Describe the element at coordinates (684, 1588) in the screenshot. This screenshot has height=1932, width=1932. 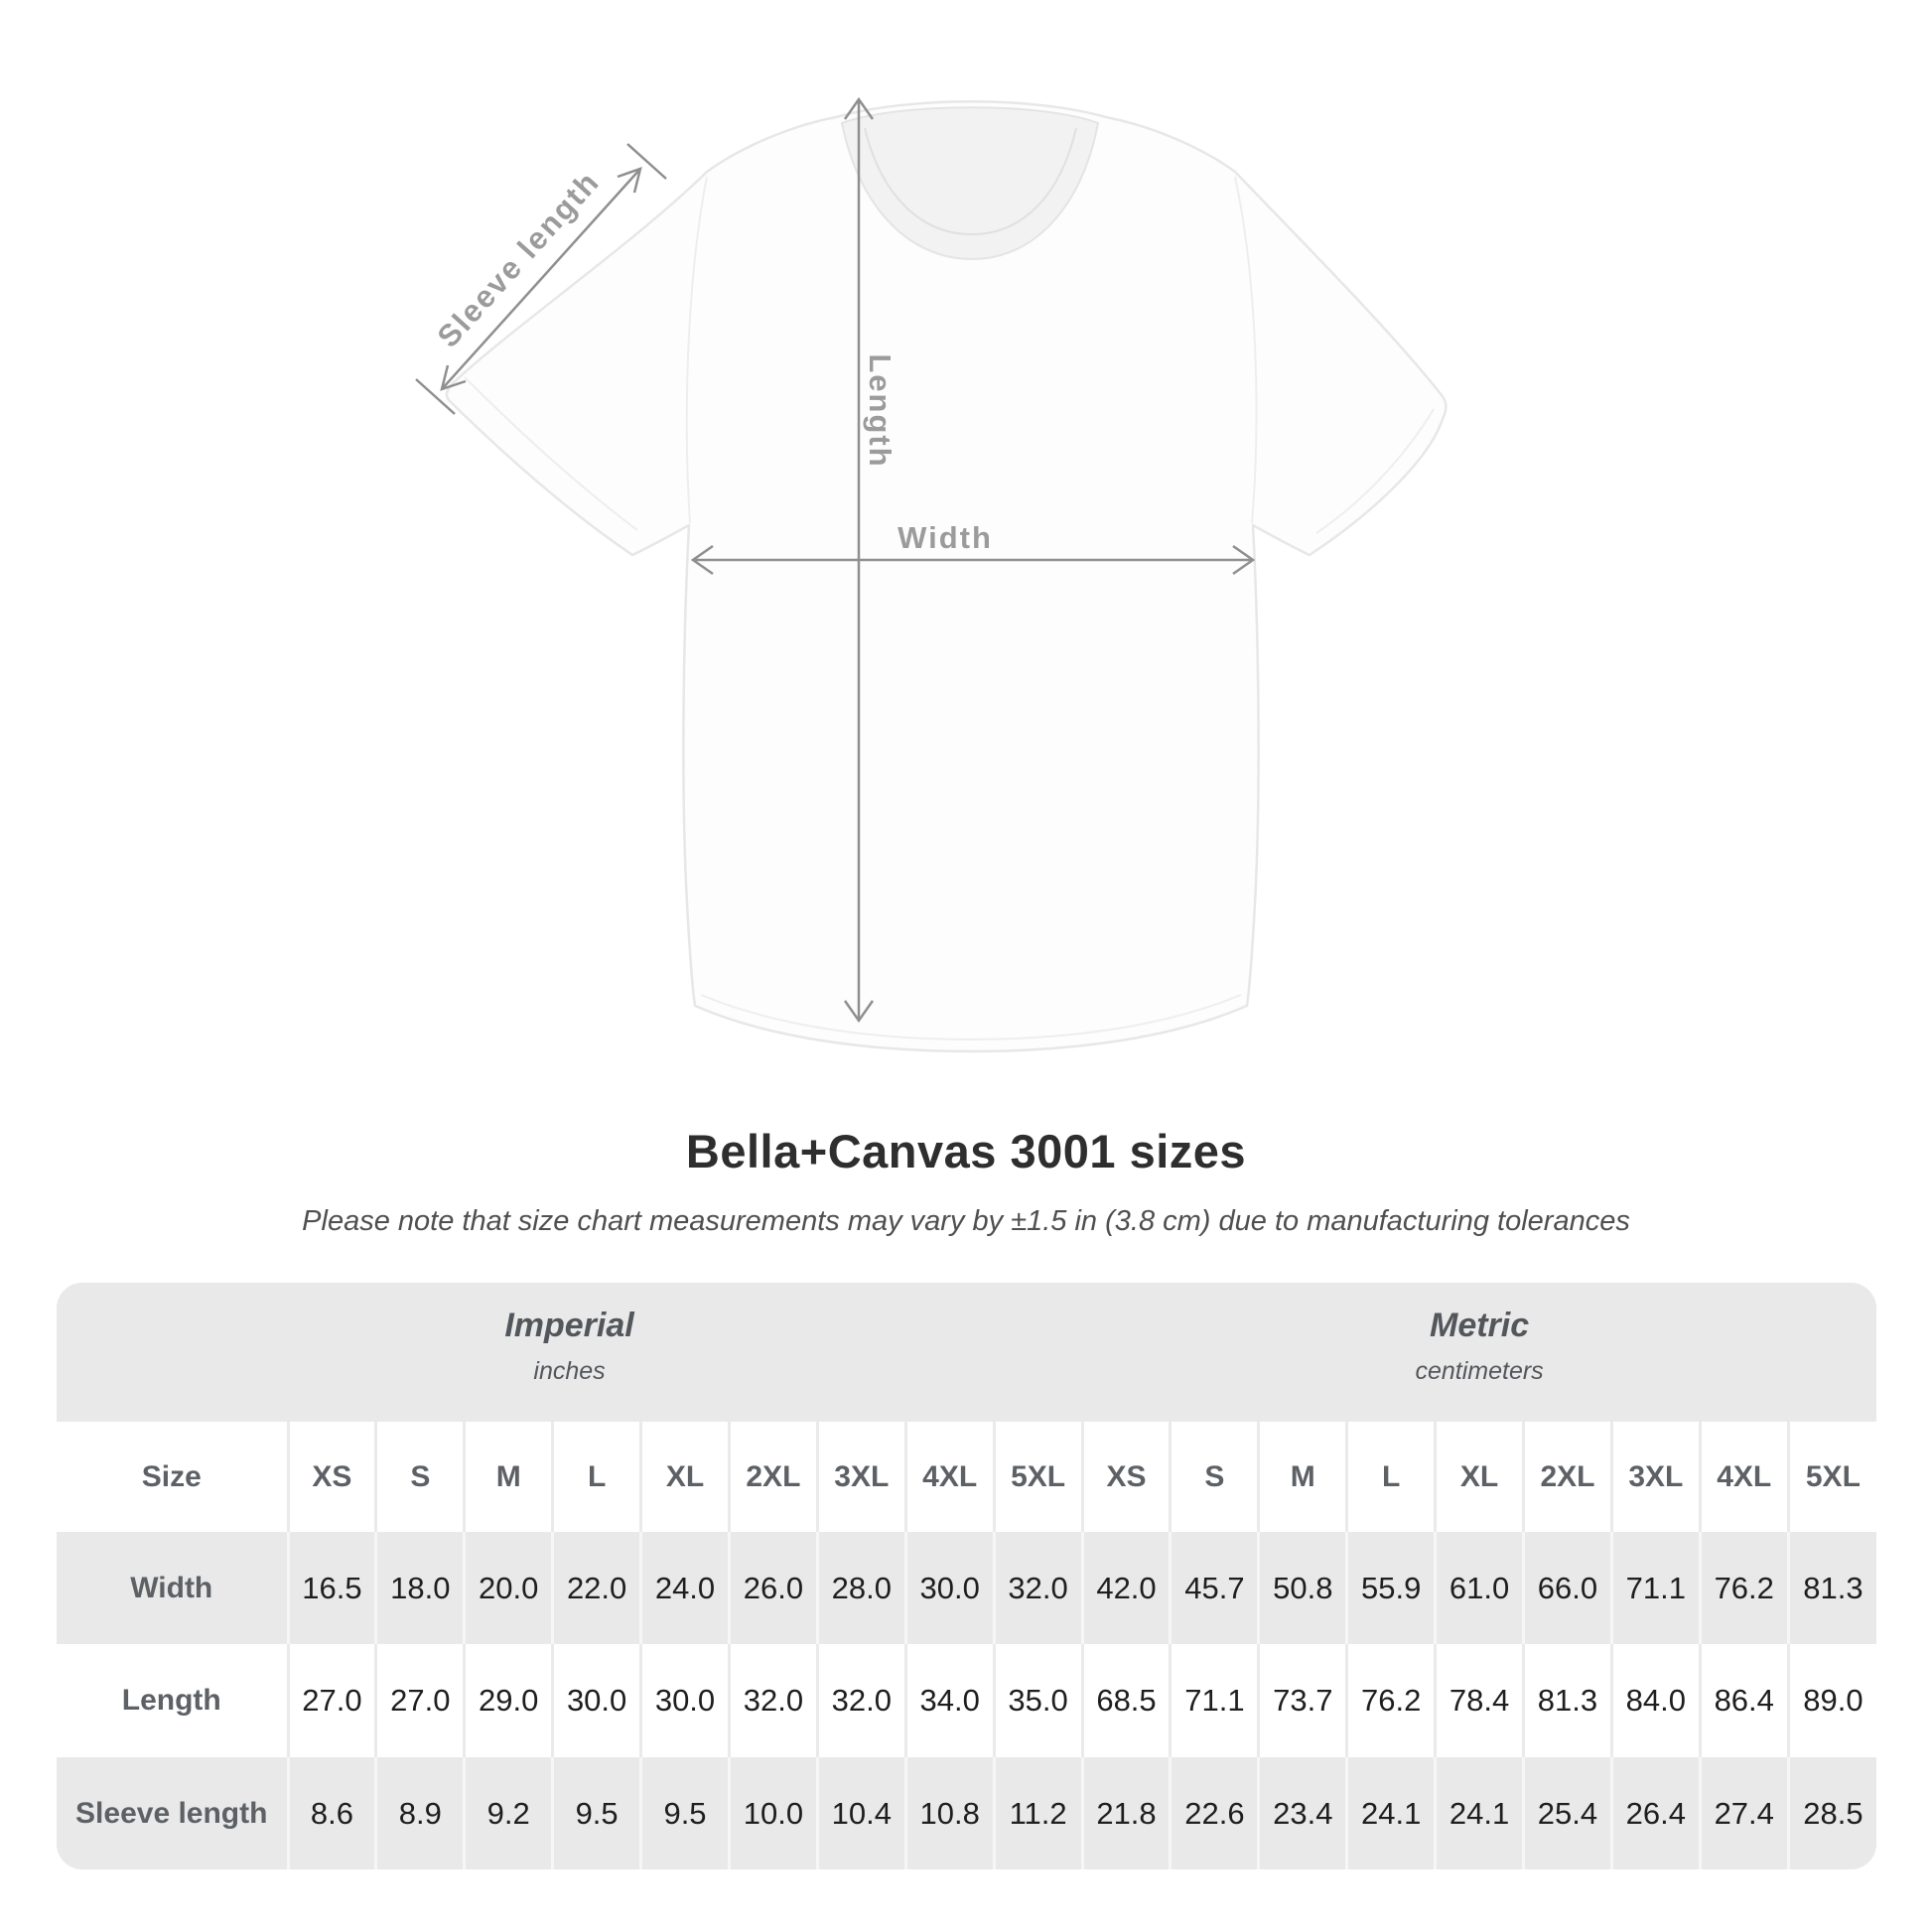
I see `measurement-value-cell: 24.0` at that location.